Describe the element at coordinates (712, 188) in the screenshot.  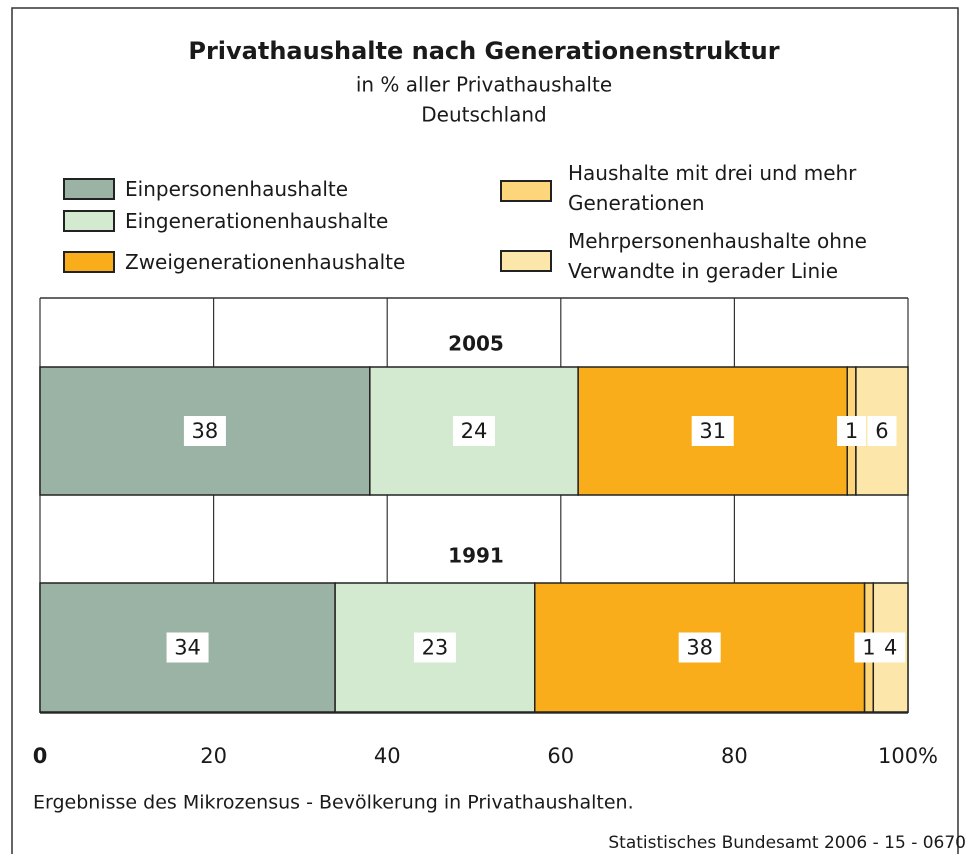
I see `legend-label: Haushalte mit drei und mehr Generationen` at that location.